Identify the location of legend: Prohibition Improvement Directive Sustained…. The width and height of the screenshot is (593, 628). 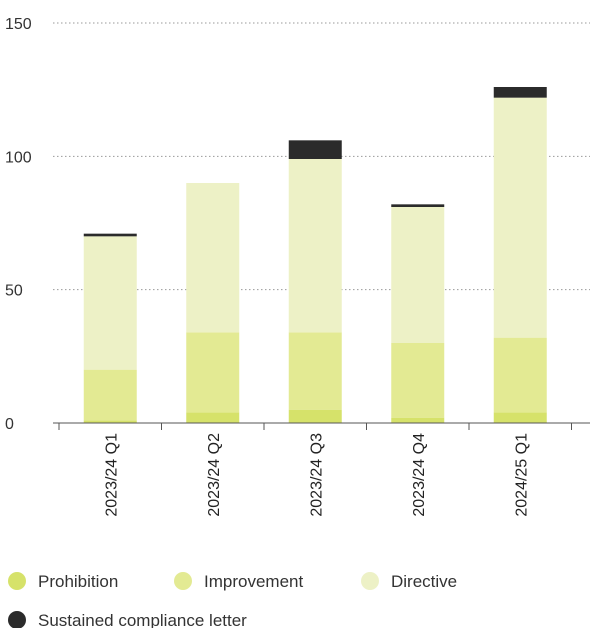
(232, 600).